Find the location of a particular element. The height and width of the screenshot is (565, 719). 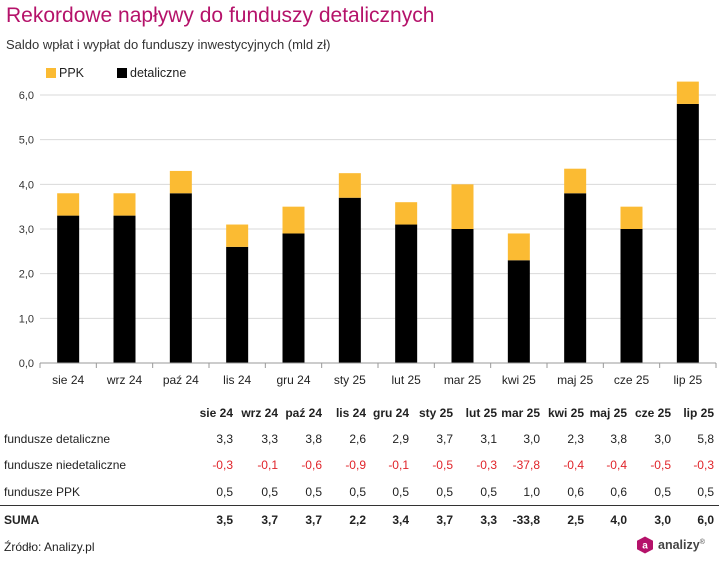

logo-registered-mark: ® is located at coordinates (702, 542).